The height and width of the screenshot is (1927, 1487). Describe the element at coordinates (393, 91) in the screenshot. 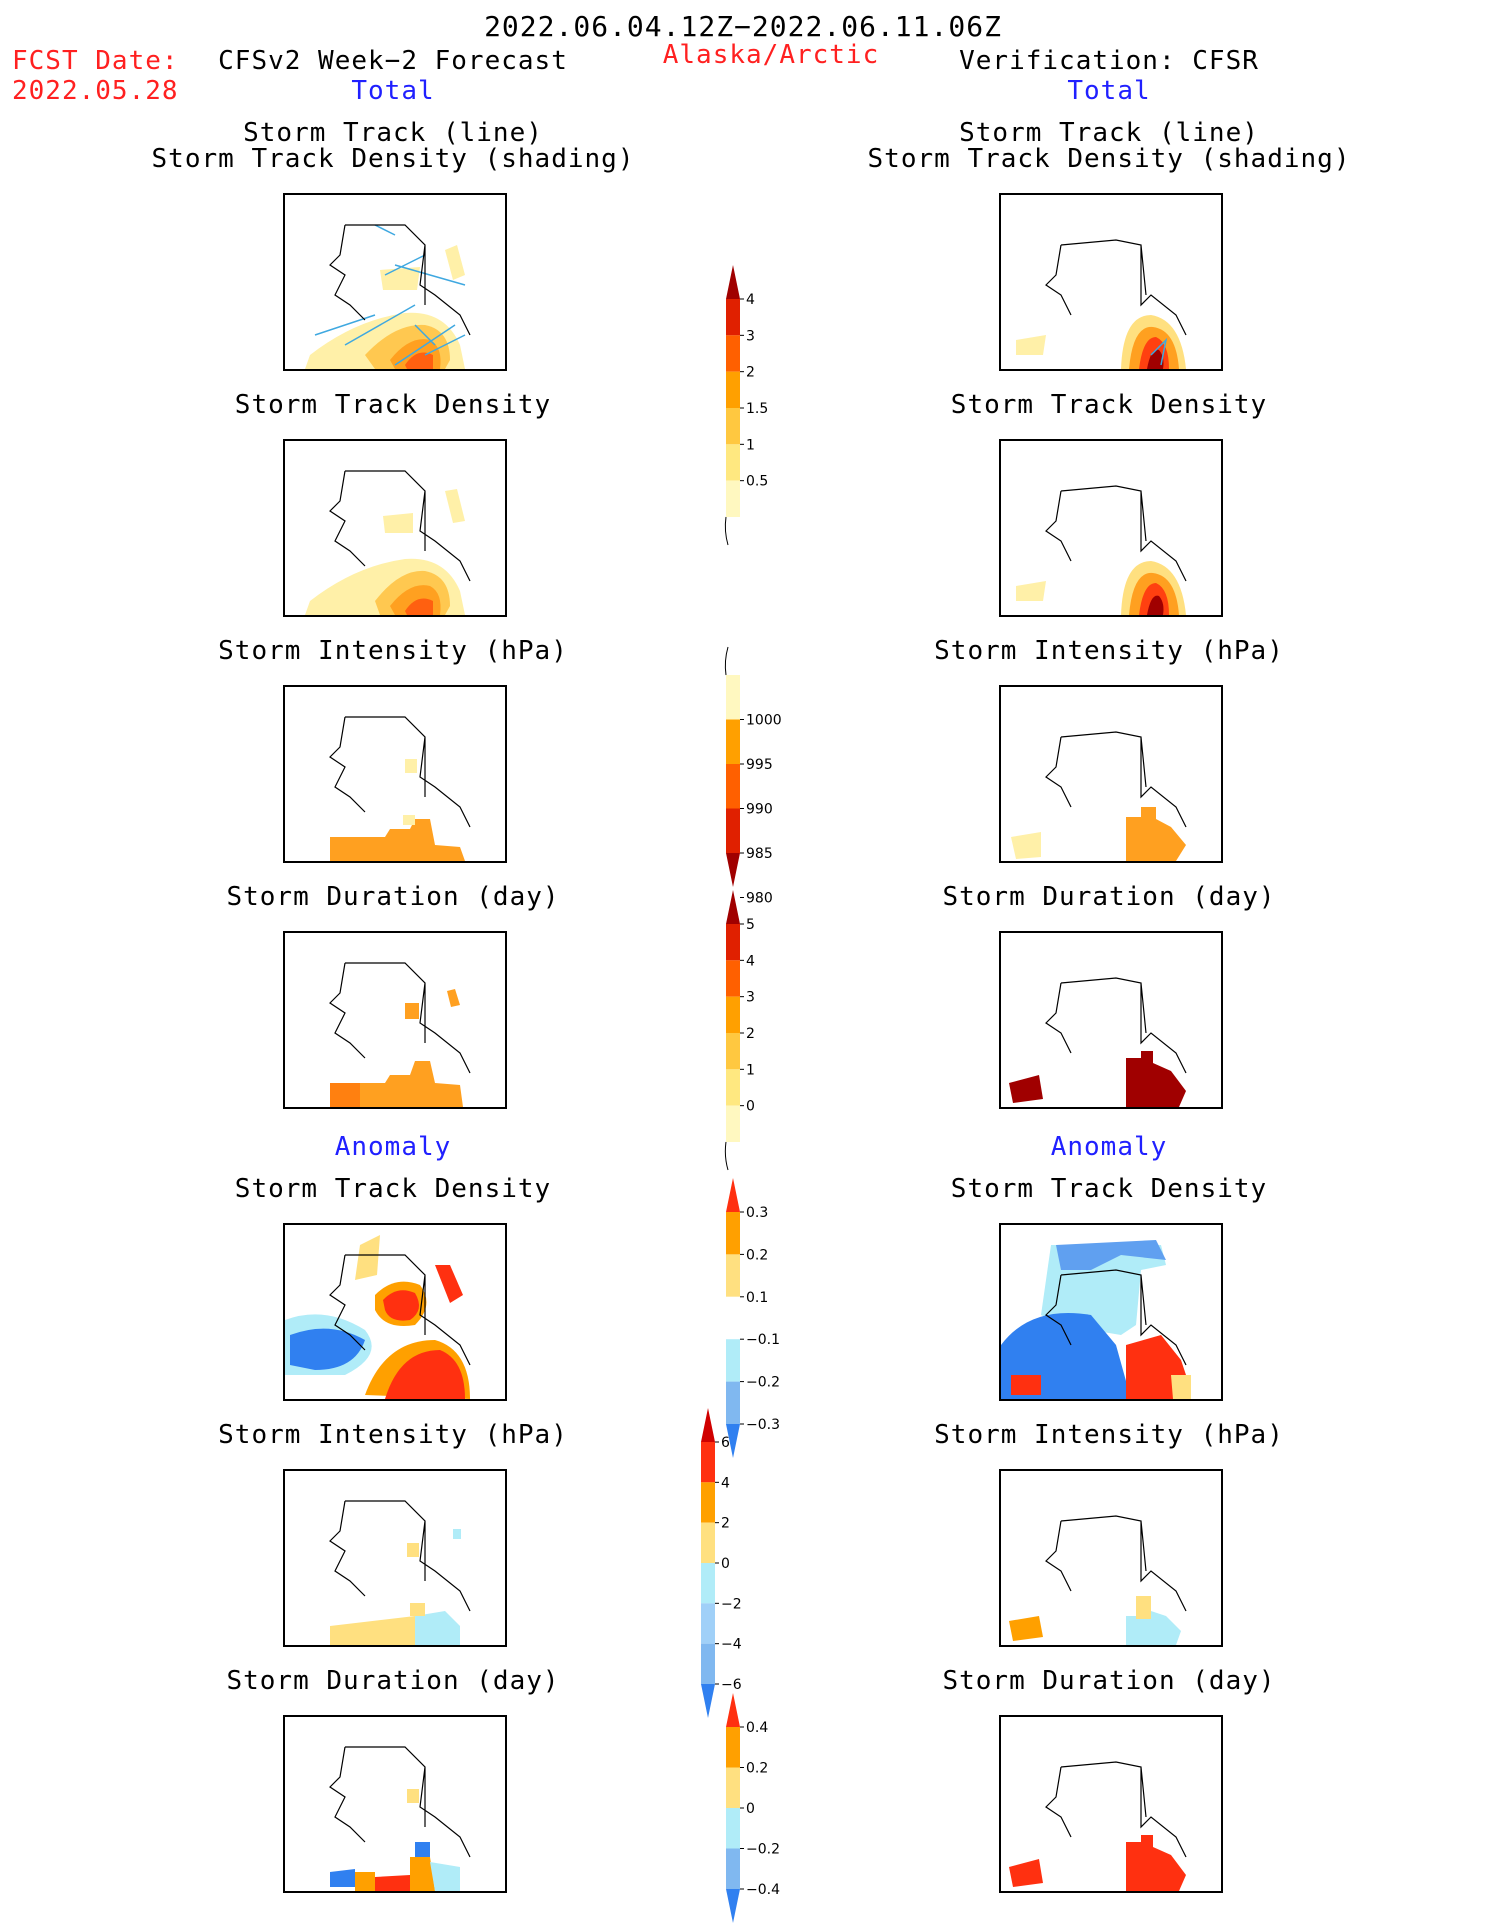

I see `left-total-label: Total` at that location.